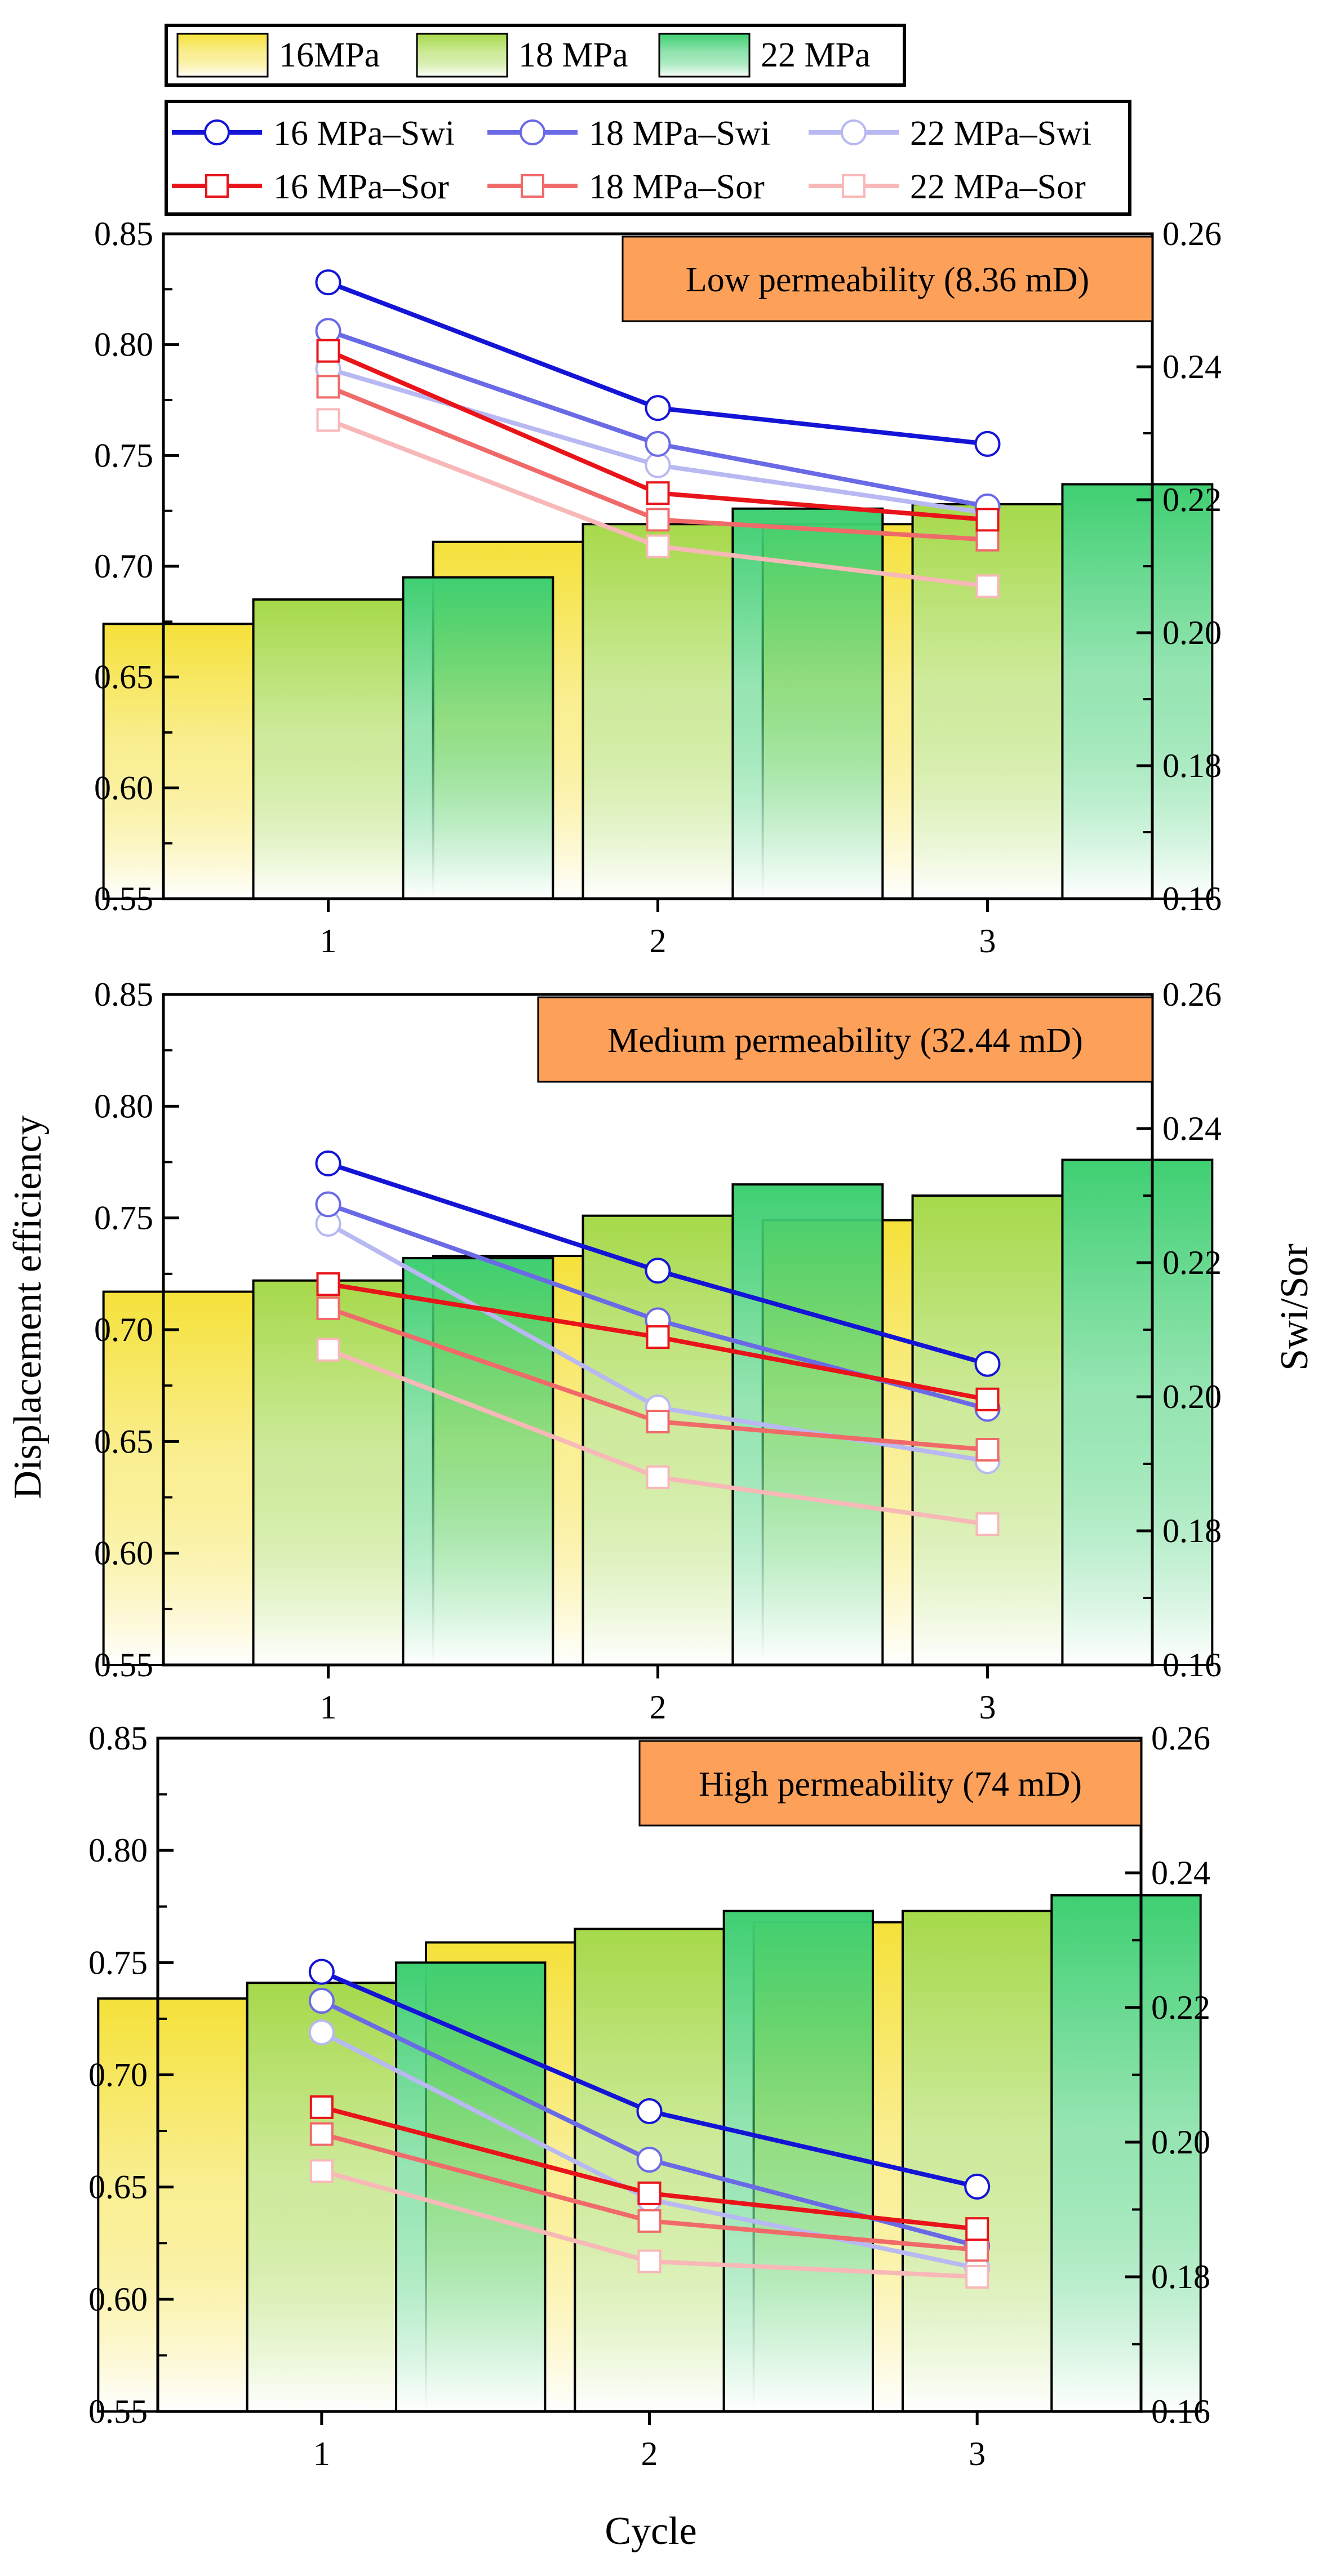 This screenshot has width=1336, height=2576. Describe the element at coordinates (1294, 1307) in the screenshot. I see `y2-axis-title: Swi/Sor` at that location.